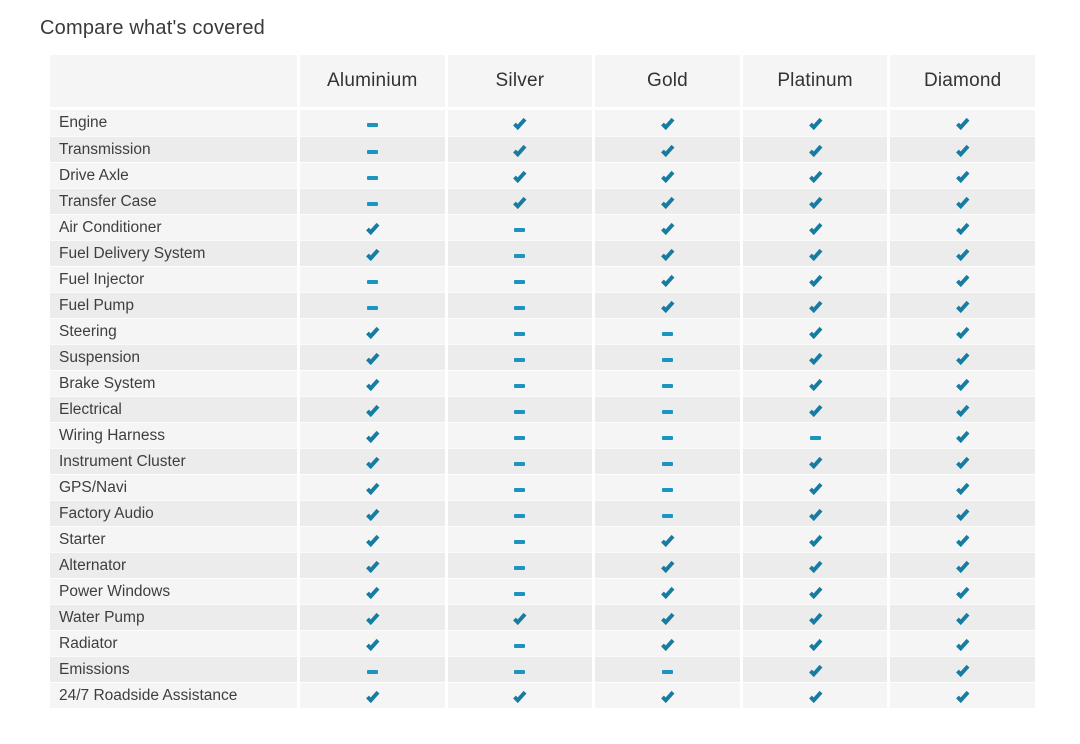 Image resolution: width=1080 pixels, height=744 pixels. Describe the element at coordinates (173, 435) in the screenshot. I see `row-label-cell: Wiring Harness` at that location.